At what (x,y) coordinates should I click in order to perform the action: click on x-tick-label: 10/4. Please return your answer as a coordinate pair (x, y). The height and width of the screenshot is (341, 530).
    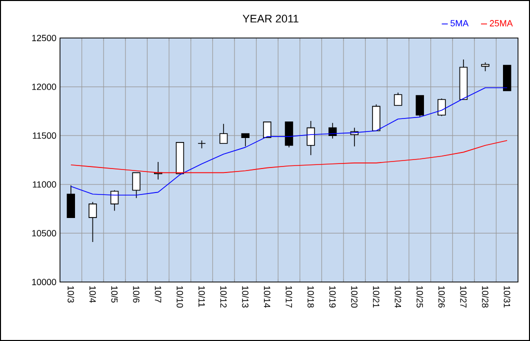
    Looking at the image, I should click on (92, 294).